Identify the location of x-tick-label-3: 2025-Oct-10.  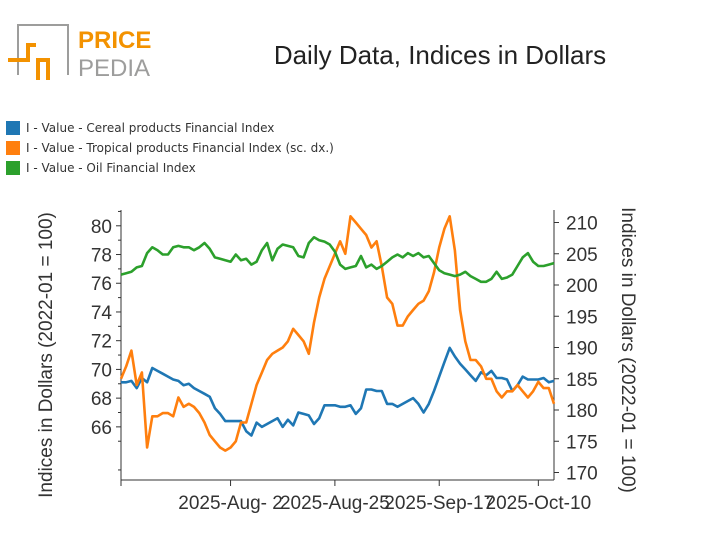
(539, 503).